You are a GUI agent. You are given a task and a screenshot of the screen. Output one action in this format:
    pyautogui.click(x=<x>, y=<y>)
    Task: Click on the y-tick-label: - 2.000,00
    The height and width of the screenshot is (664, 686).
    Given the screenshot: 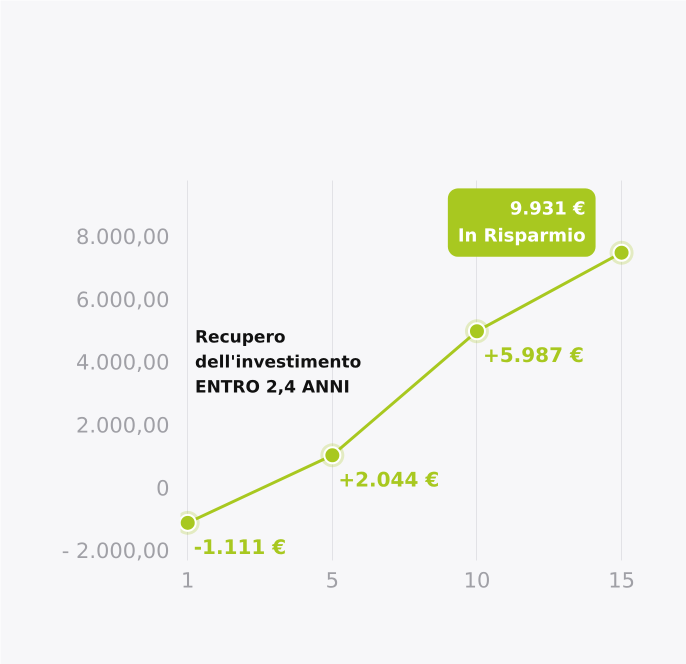 What is the action you would take?
    pyautogui.click(x=116, y=551)
    